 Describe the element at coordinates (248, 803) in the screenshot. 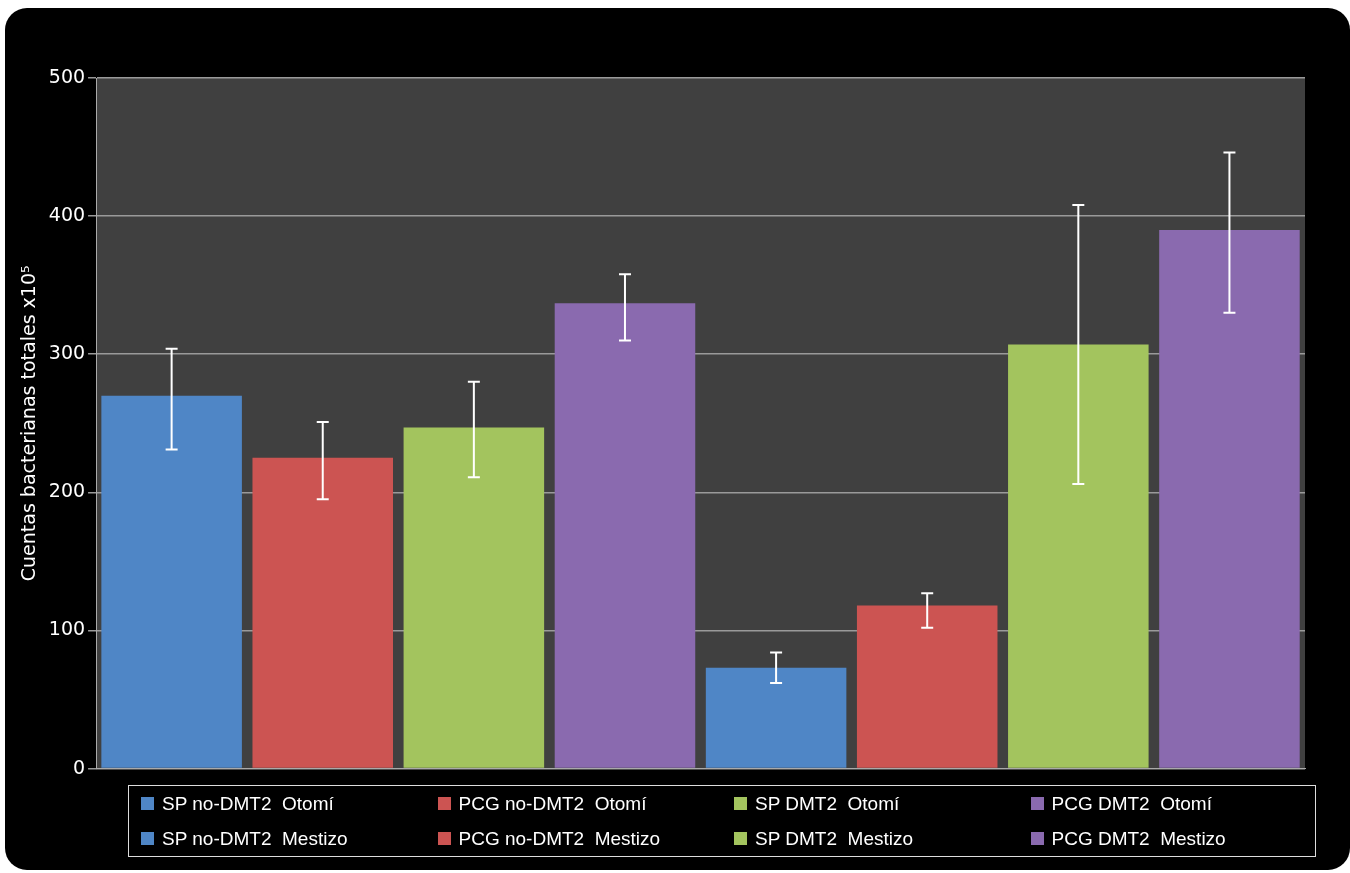

I see `legend-label: SP no-DMT2 Otomí` at that location.